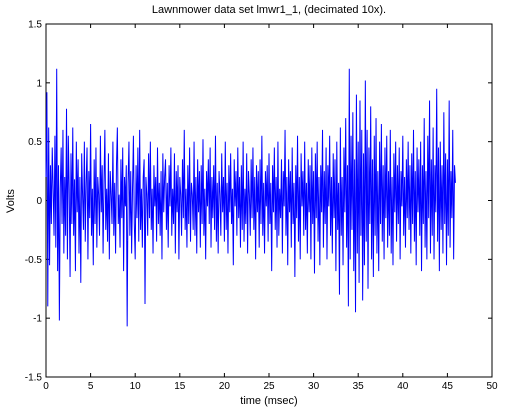 Image resolution: width=508 pixels, height=415 pixels. I want to click on y-tick-label: 0, so click(39, 201).